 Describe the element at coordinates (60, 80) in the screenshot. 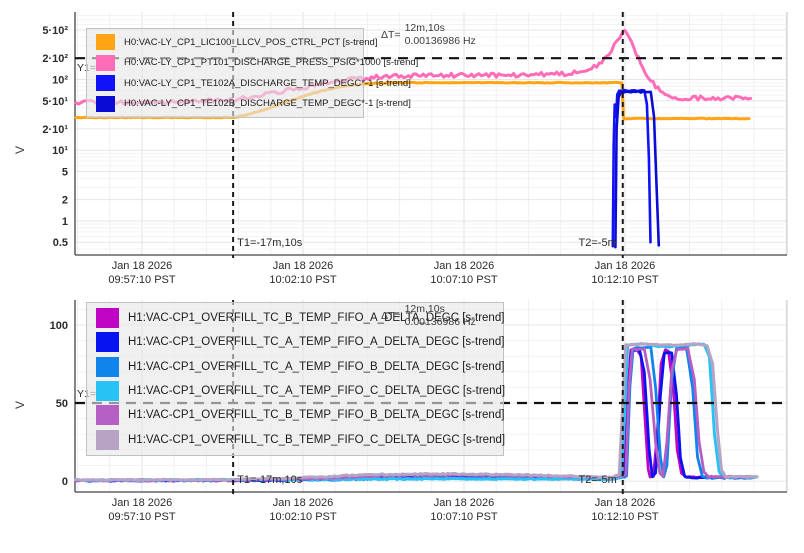

I see `top-trend-chart-y-tick-label: 10²` at that location.